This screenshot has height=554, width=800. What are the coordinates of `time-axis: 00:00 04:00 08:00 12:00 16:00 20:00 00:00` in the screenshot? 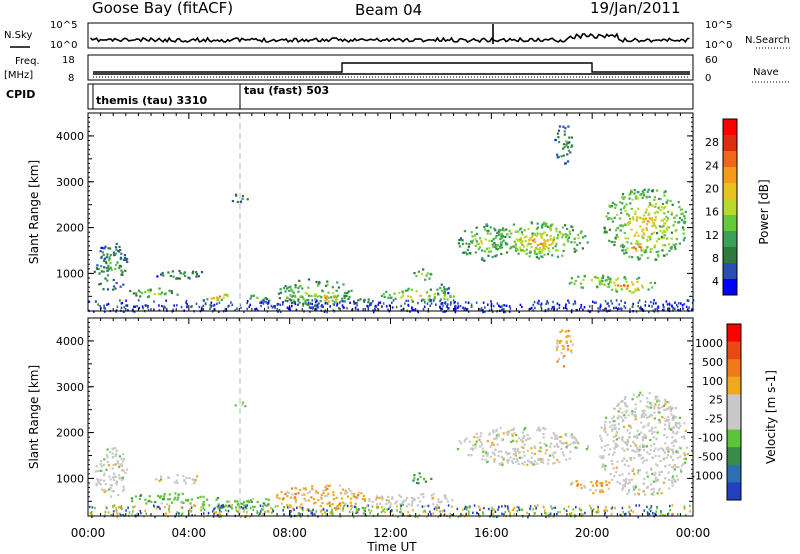 It's located at (391, 533).